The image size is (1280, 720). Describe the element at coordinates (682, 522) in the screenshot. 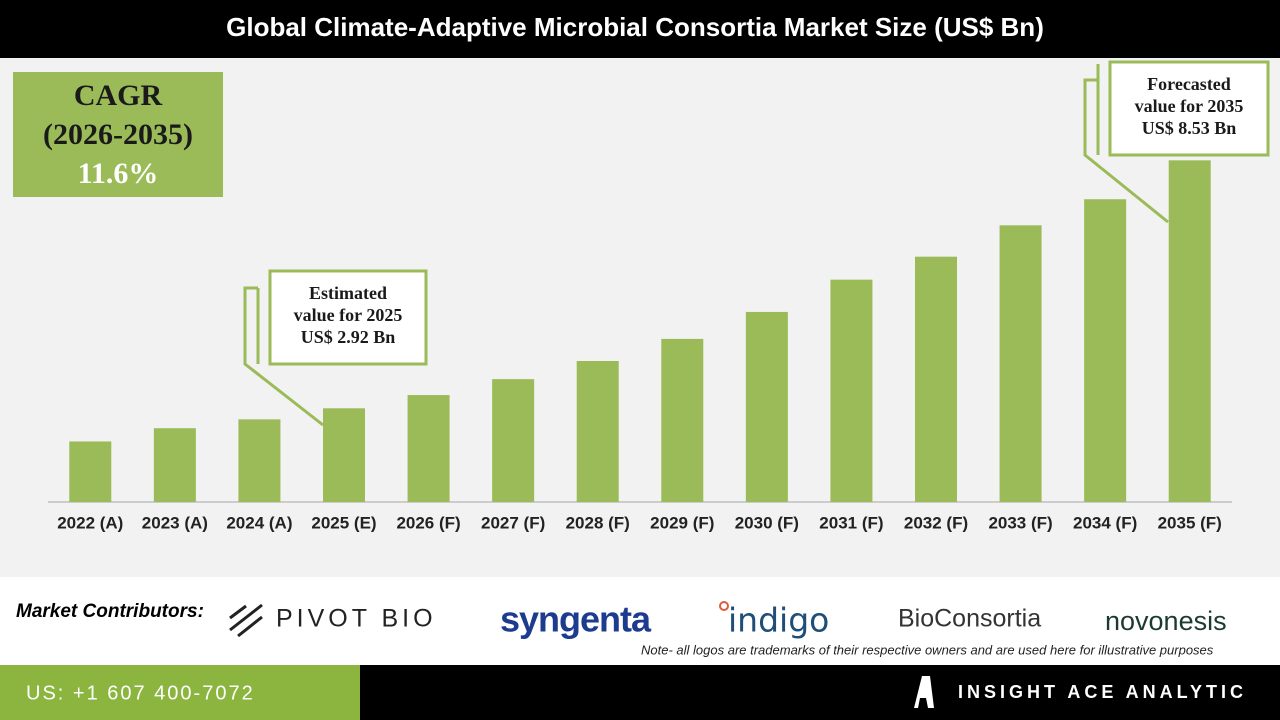

I see `x-tick-label: 2029 (F)` at that location.